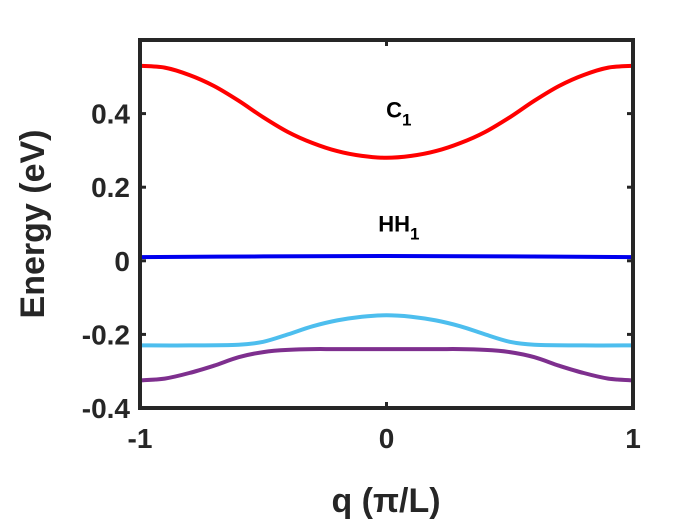 This screenshot has width=700, height=525. What do you see at coordinates (398, 113) in the screenshot?
I see `band-annotation: C1` at bounding box center [398, 113].